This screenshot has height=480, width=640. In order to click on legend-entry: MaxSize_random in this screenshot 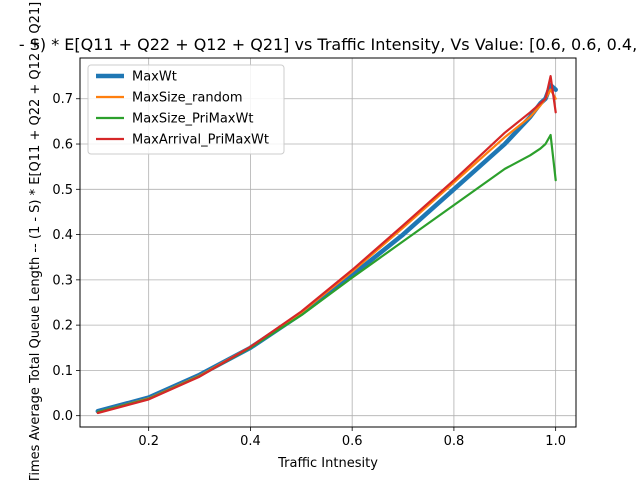, I will do `click(187, 98)`.